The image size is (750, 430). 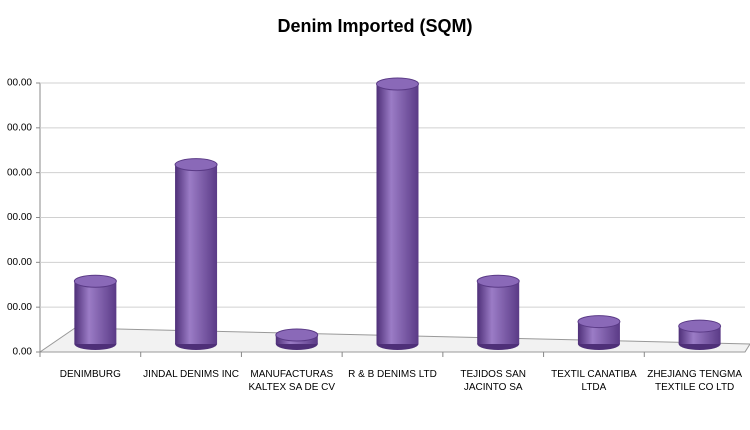 I want to click on x-tick-label: R & B DENIMS LTD, so click(x=392, y=374).